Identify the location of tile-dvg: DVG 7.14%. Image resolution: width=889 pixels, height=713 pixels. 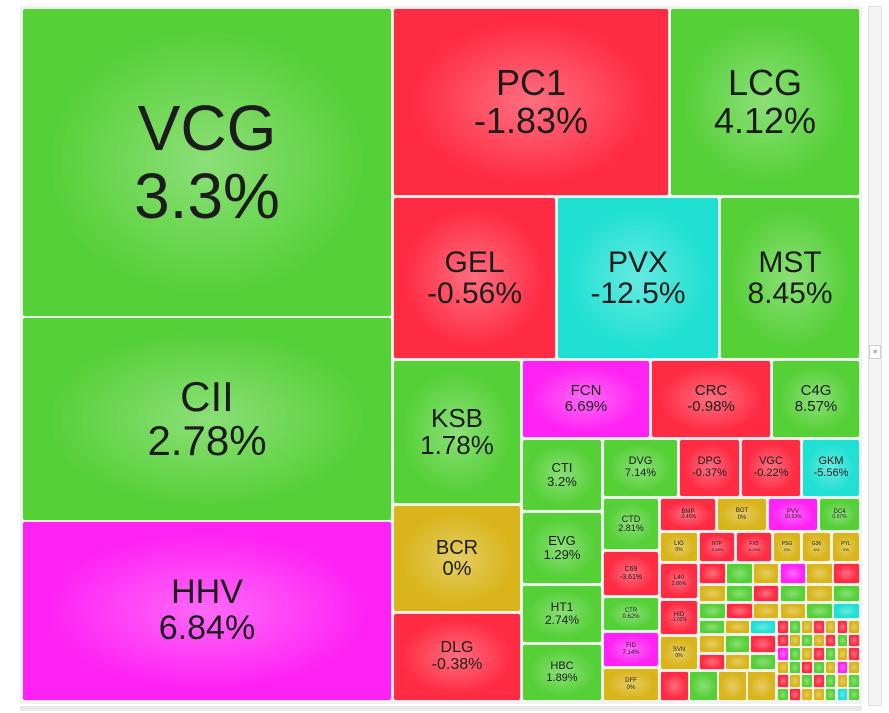
(640, 468).